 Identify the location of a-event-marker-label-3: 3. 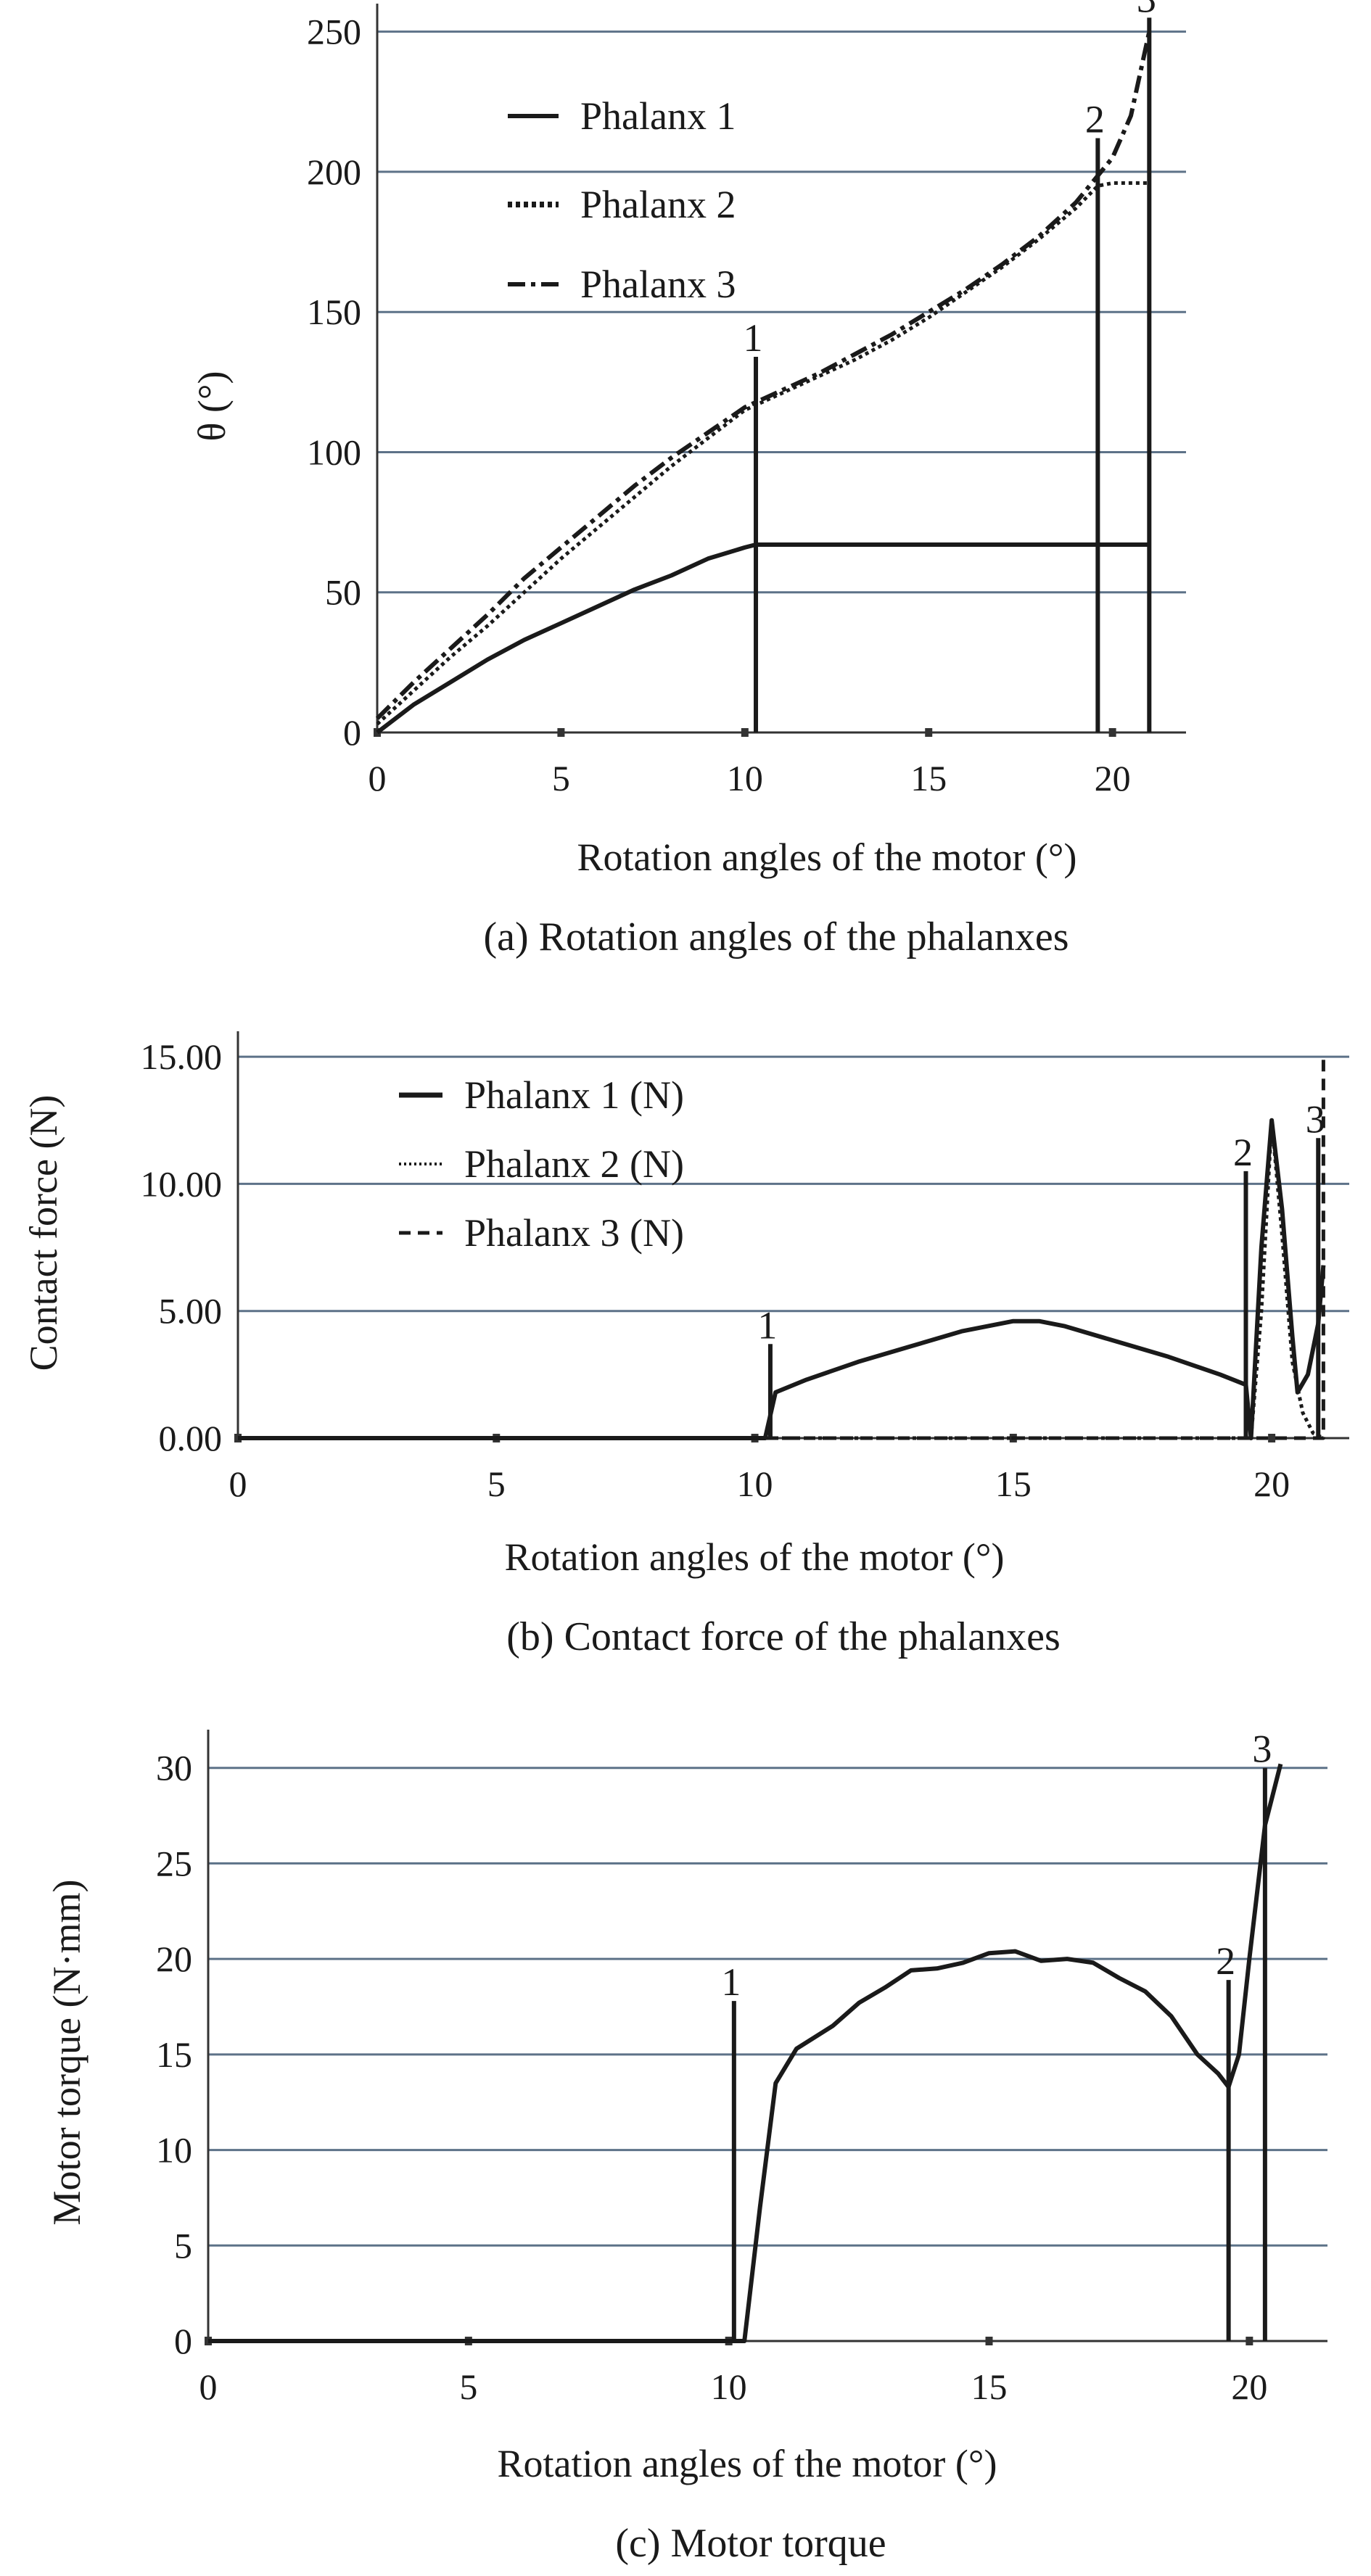
(1146, 10).